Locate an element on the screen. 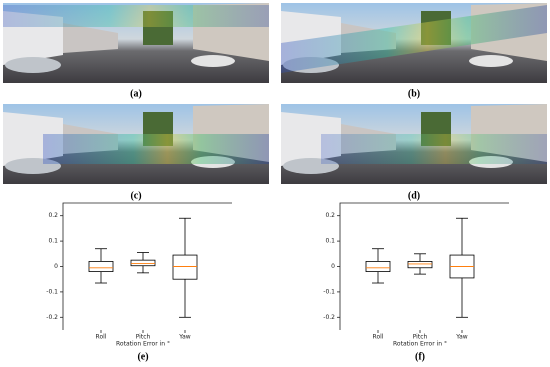 This screenshot has width=550, height=367. caption: (e) is located at coordinates (142, 356).